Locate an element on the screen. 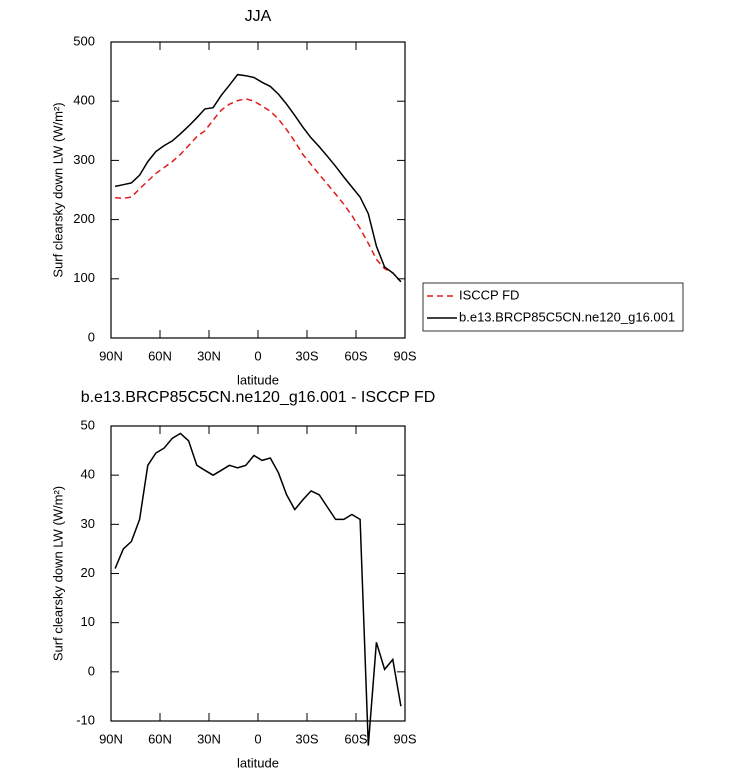 The height and width of the screenshot is (781, 733). chart-title: JJA is located at coordinates (258, 16).